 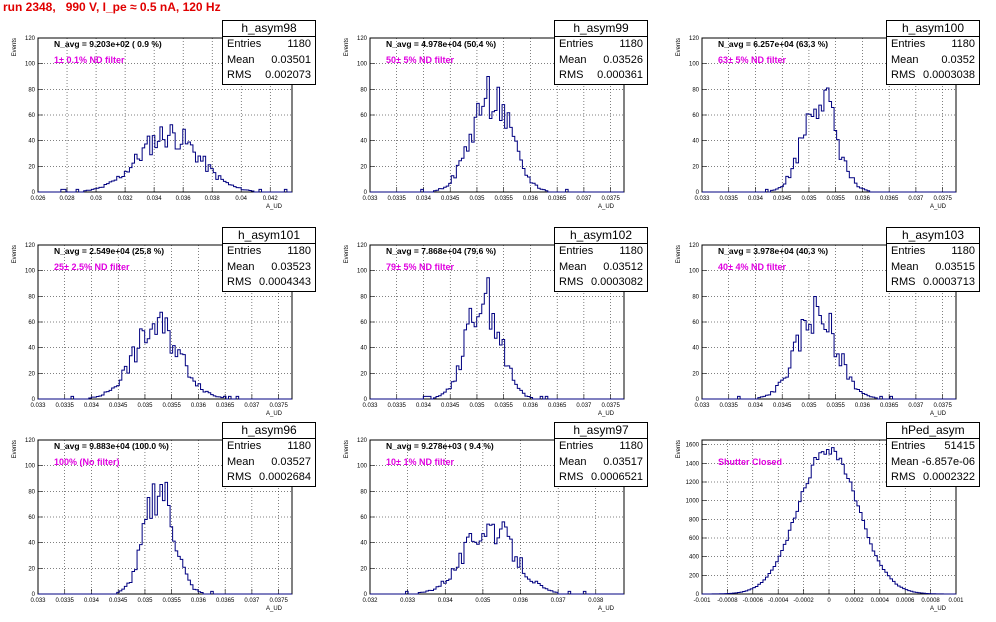 I want to click on histogram-name: h_asym97, so click(x=601, y=431).